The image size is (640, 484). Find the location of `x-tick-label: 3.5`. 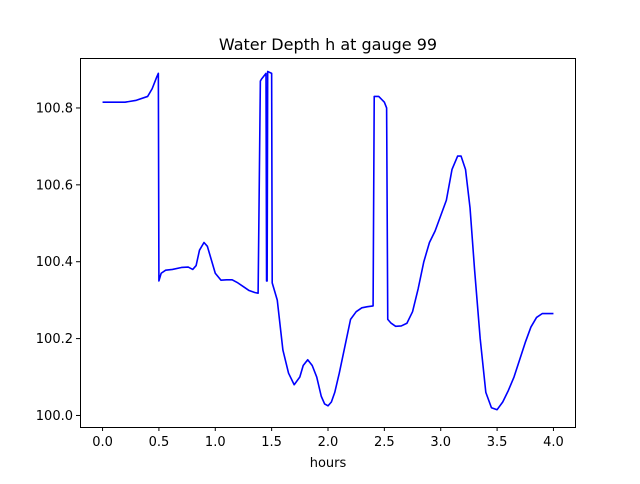

x-tick-label: 3.5 is located at coordinates (497, 442).